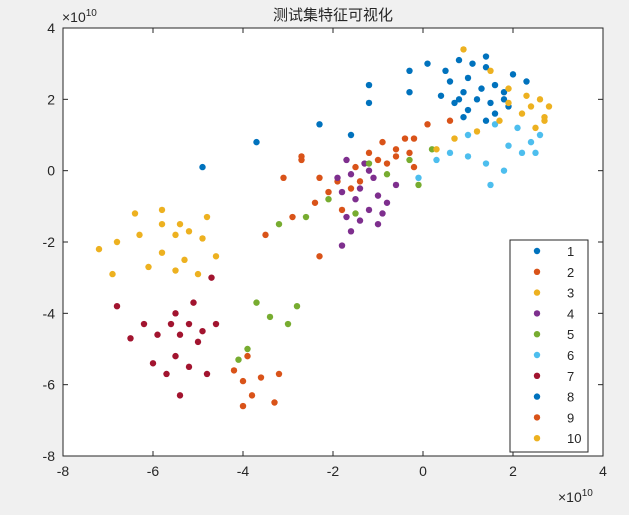  Describe the element at coordinates (575, 496) in the screenshot. I see `x-axis-exponent: ×10¹⁰` at that location.